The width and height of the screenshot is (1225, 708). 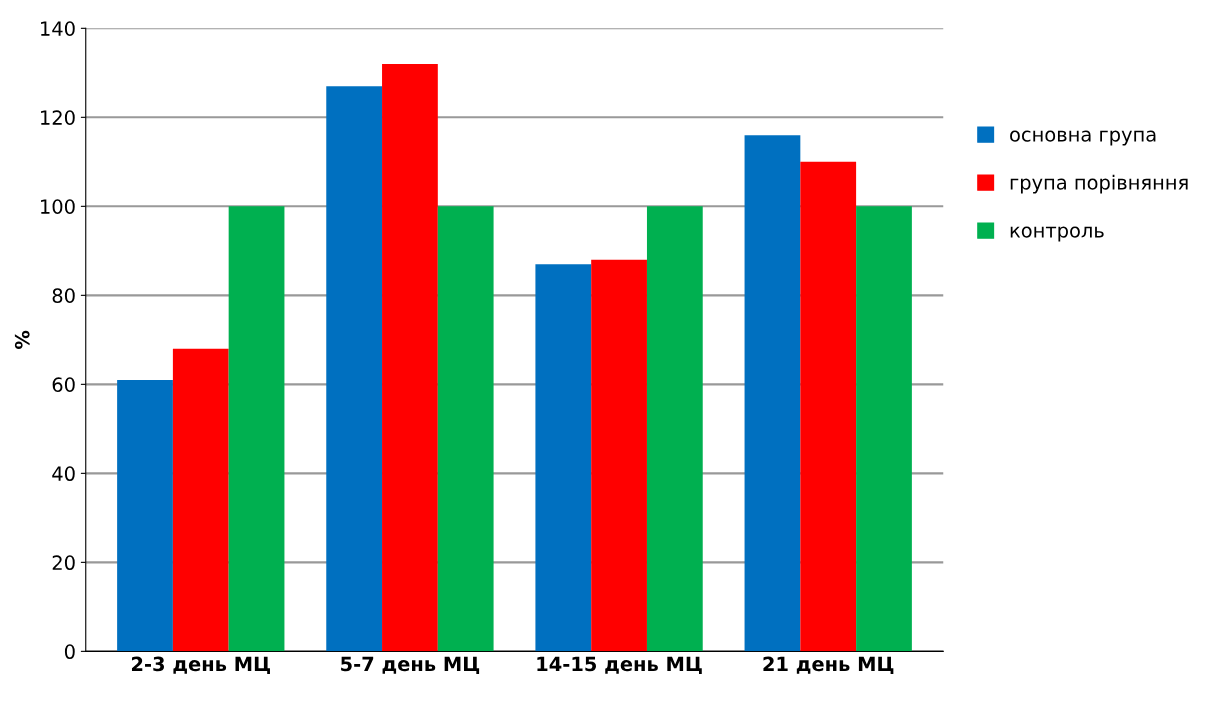 I want to click on legend-label: контроль, so click(x=1057, y=234).